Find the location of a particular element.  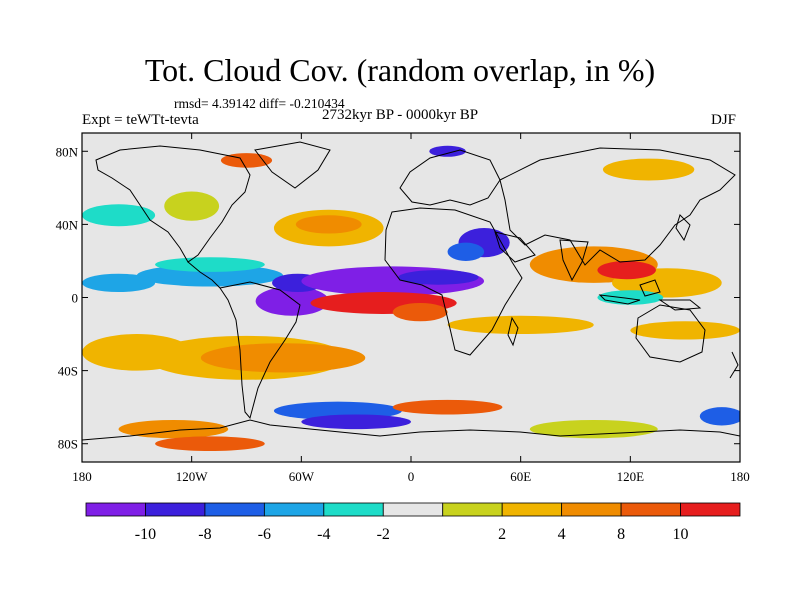

coast-japan is located at coordinates (683, 228).